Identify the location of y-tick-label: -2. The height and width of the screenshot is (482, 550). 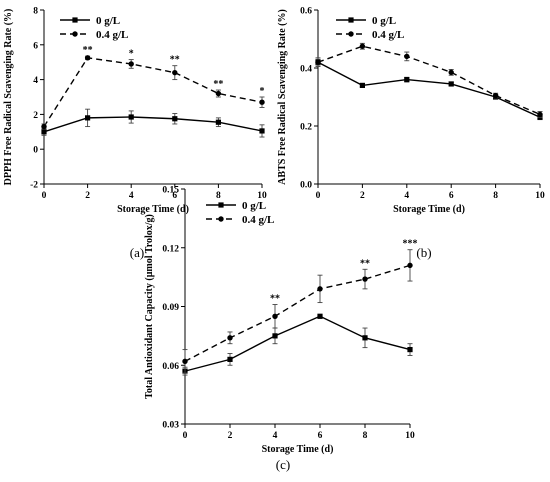
(34, 186).